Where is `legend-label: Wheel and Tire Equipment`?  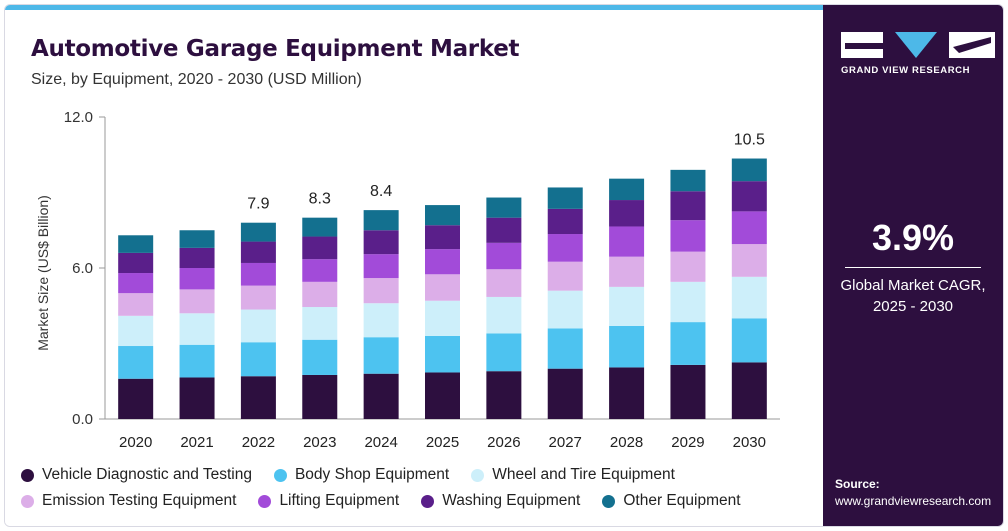 legend-label: Wheel and Tire Equipment is located at coordinates (583, 474).